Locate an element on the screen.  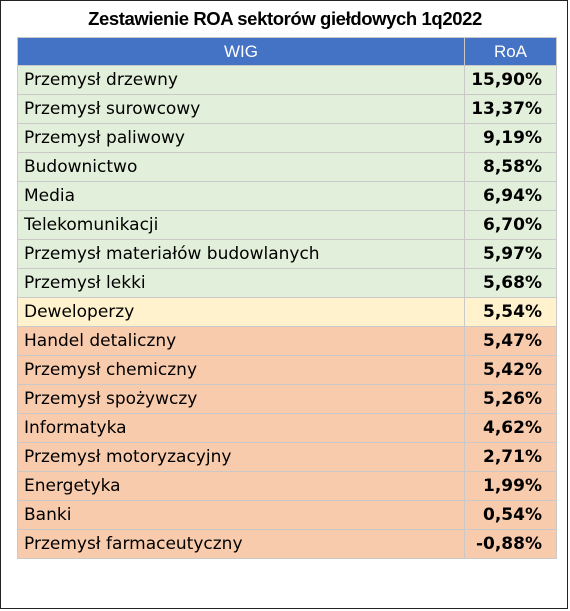
sector-name-cell: Przemysł materiałów budowlanych is located at coordinates (241, 254).